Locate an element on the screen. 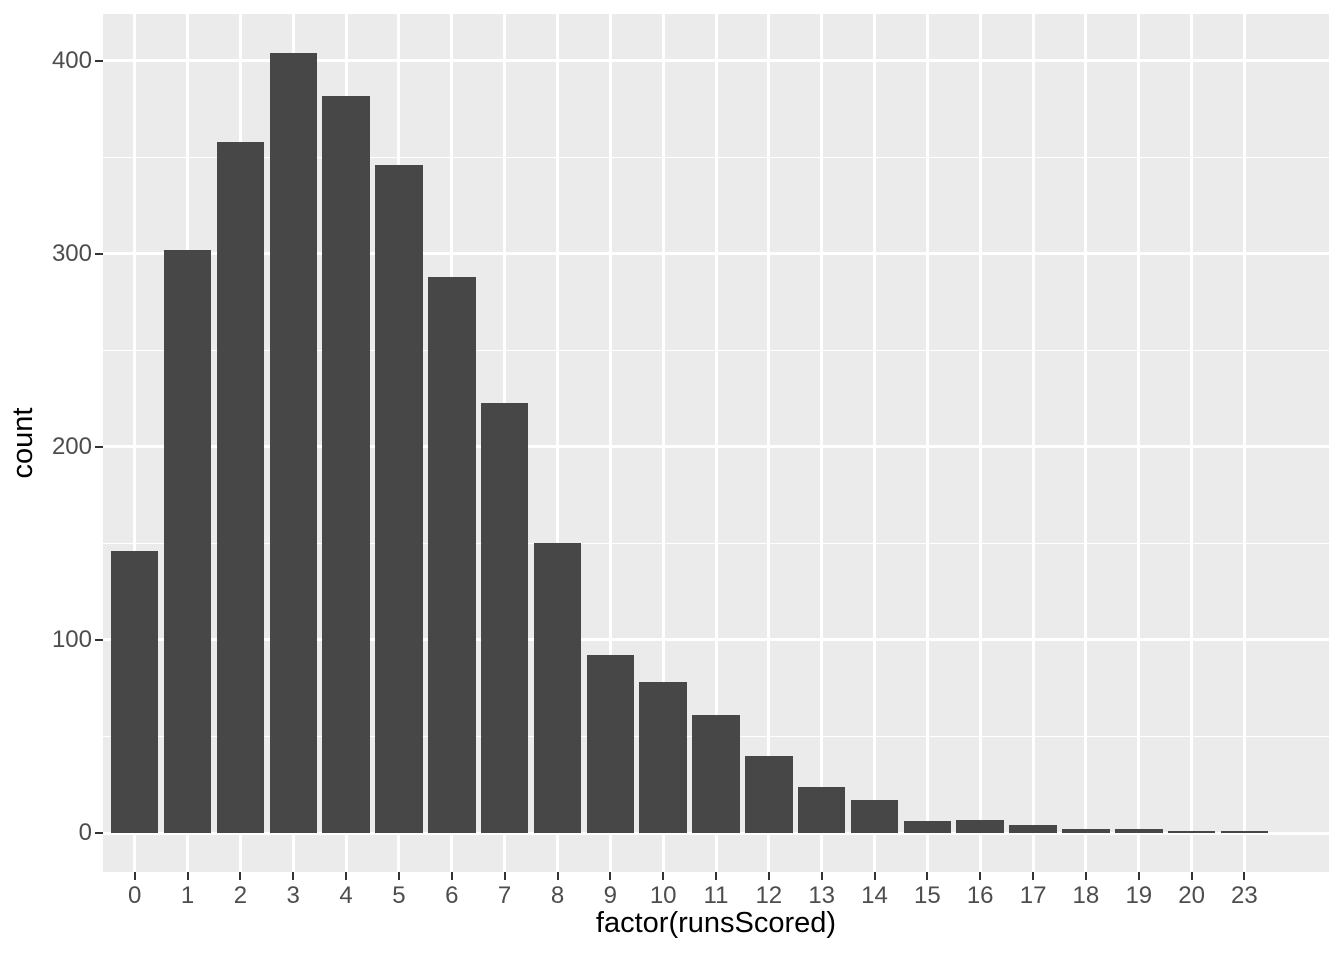 The height and width of the screenshot is (960, 1344). x-tick-label: 6 is located at coordinates (452, 895).